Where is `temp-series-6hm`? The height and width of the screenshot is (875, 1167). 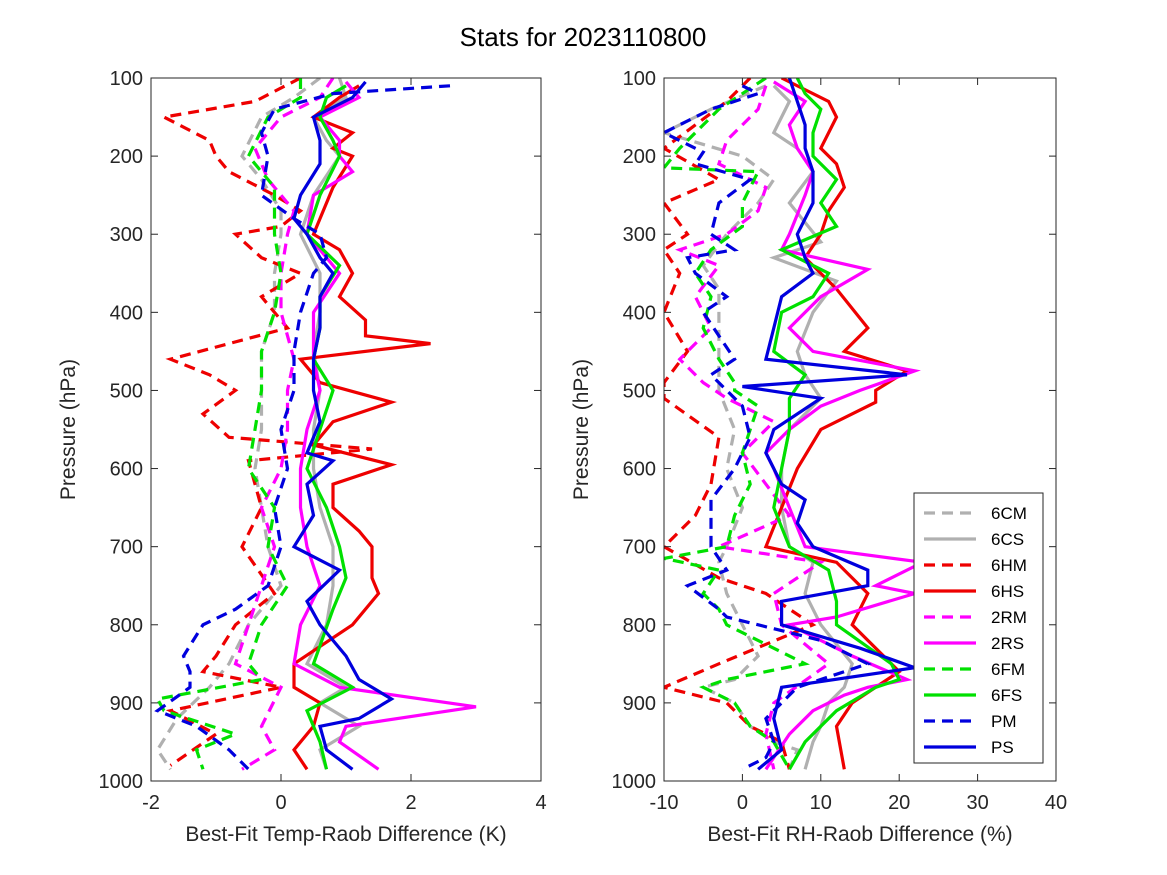
temp-series-6hm is located at coordinates (266, 422).